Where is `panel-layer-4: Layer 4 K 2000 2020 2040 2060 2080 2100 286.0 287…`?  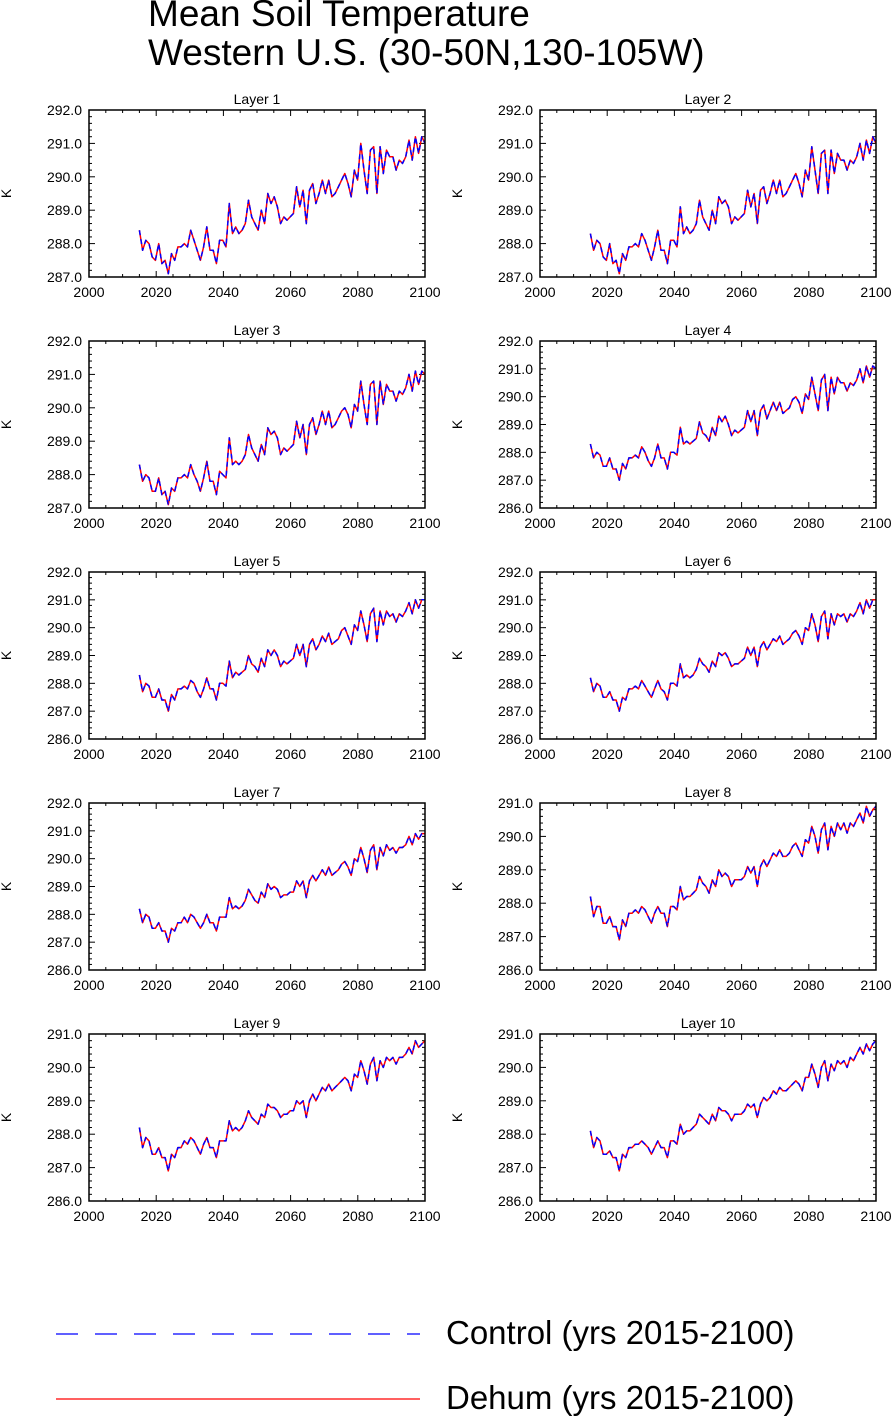 panel-layer-4: Layer 4 K 2000 2020 2040 2060 2080 2100 286.0 287… is located at coordinates (670, 426).